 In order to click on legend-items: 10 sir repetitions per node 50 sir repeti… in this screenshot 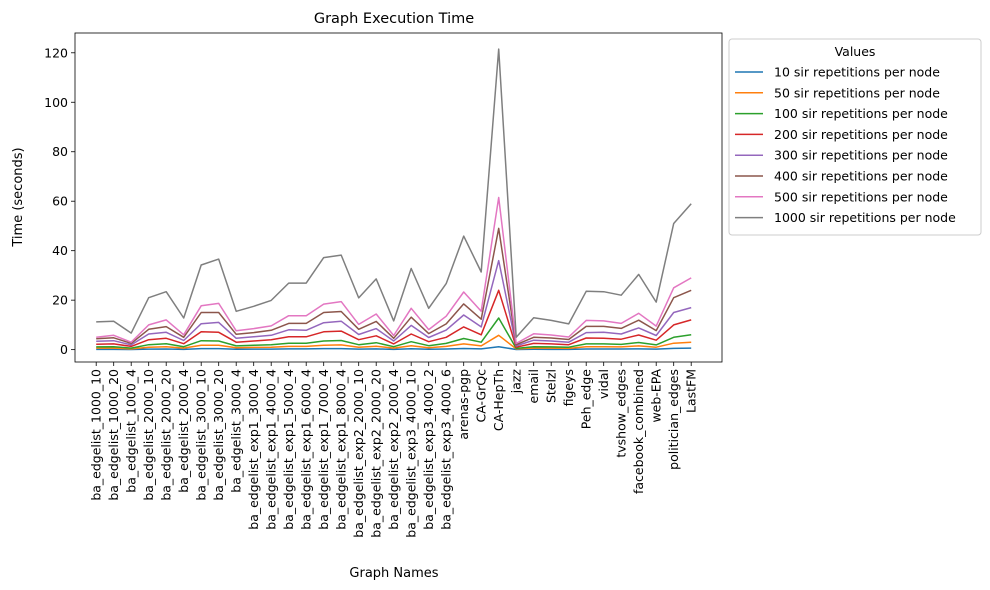, I will do `click(845, 145)`.